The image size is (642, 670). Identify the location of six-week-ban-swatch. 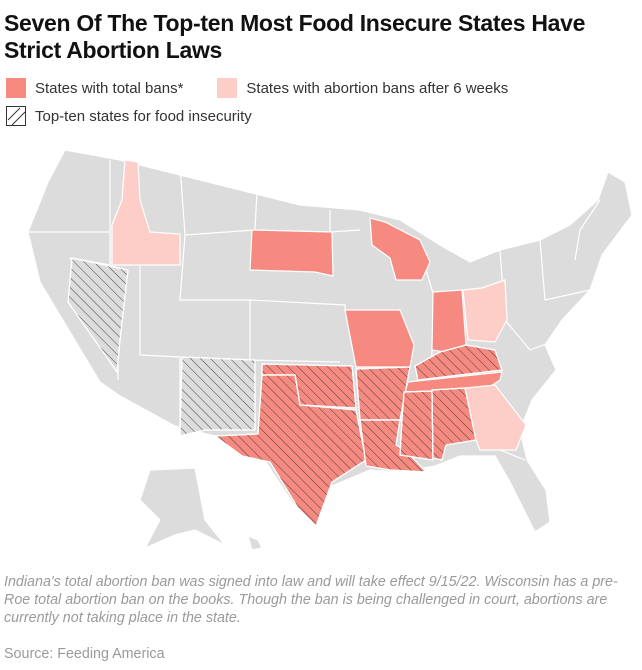
(227, 88).